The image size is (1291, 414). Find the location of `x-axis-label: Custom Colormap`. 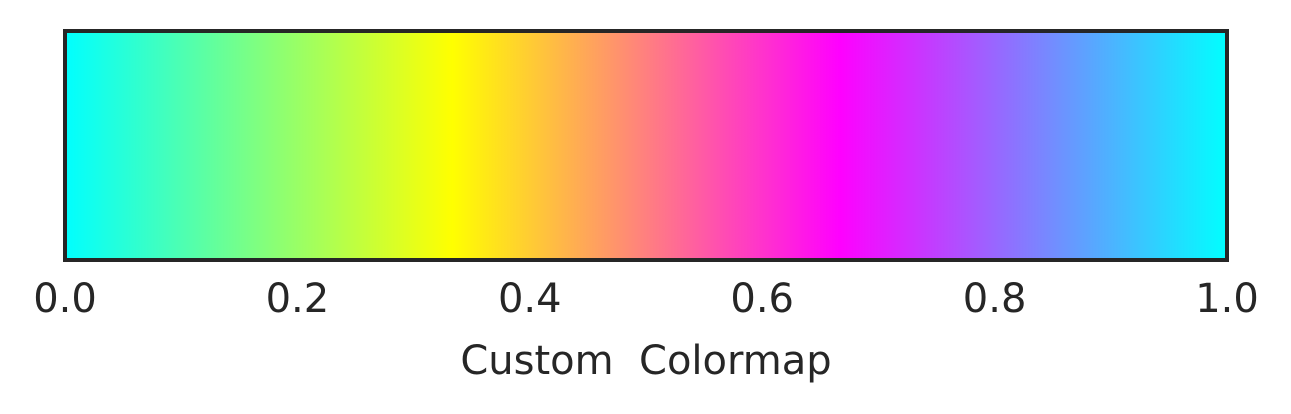

x-axis-label: Custom Colormap is located at coordinates (645, 361).